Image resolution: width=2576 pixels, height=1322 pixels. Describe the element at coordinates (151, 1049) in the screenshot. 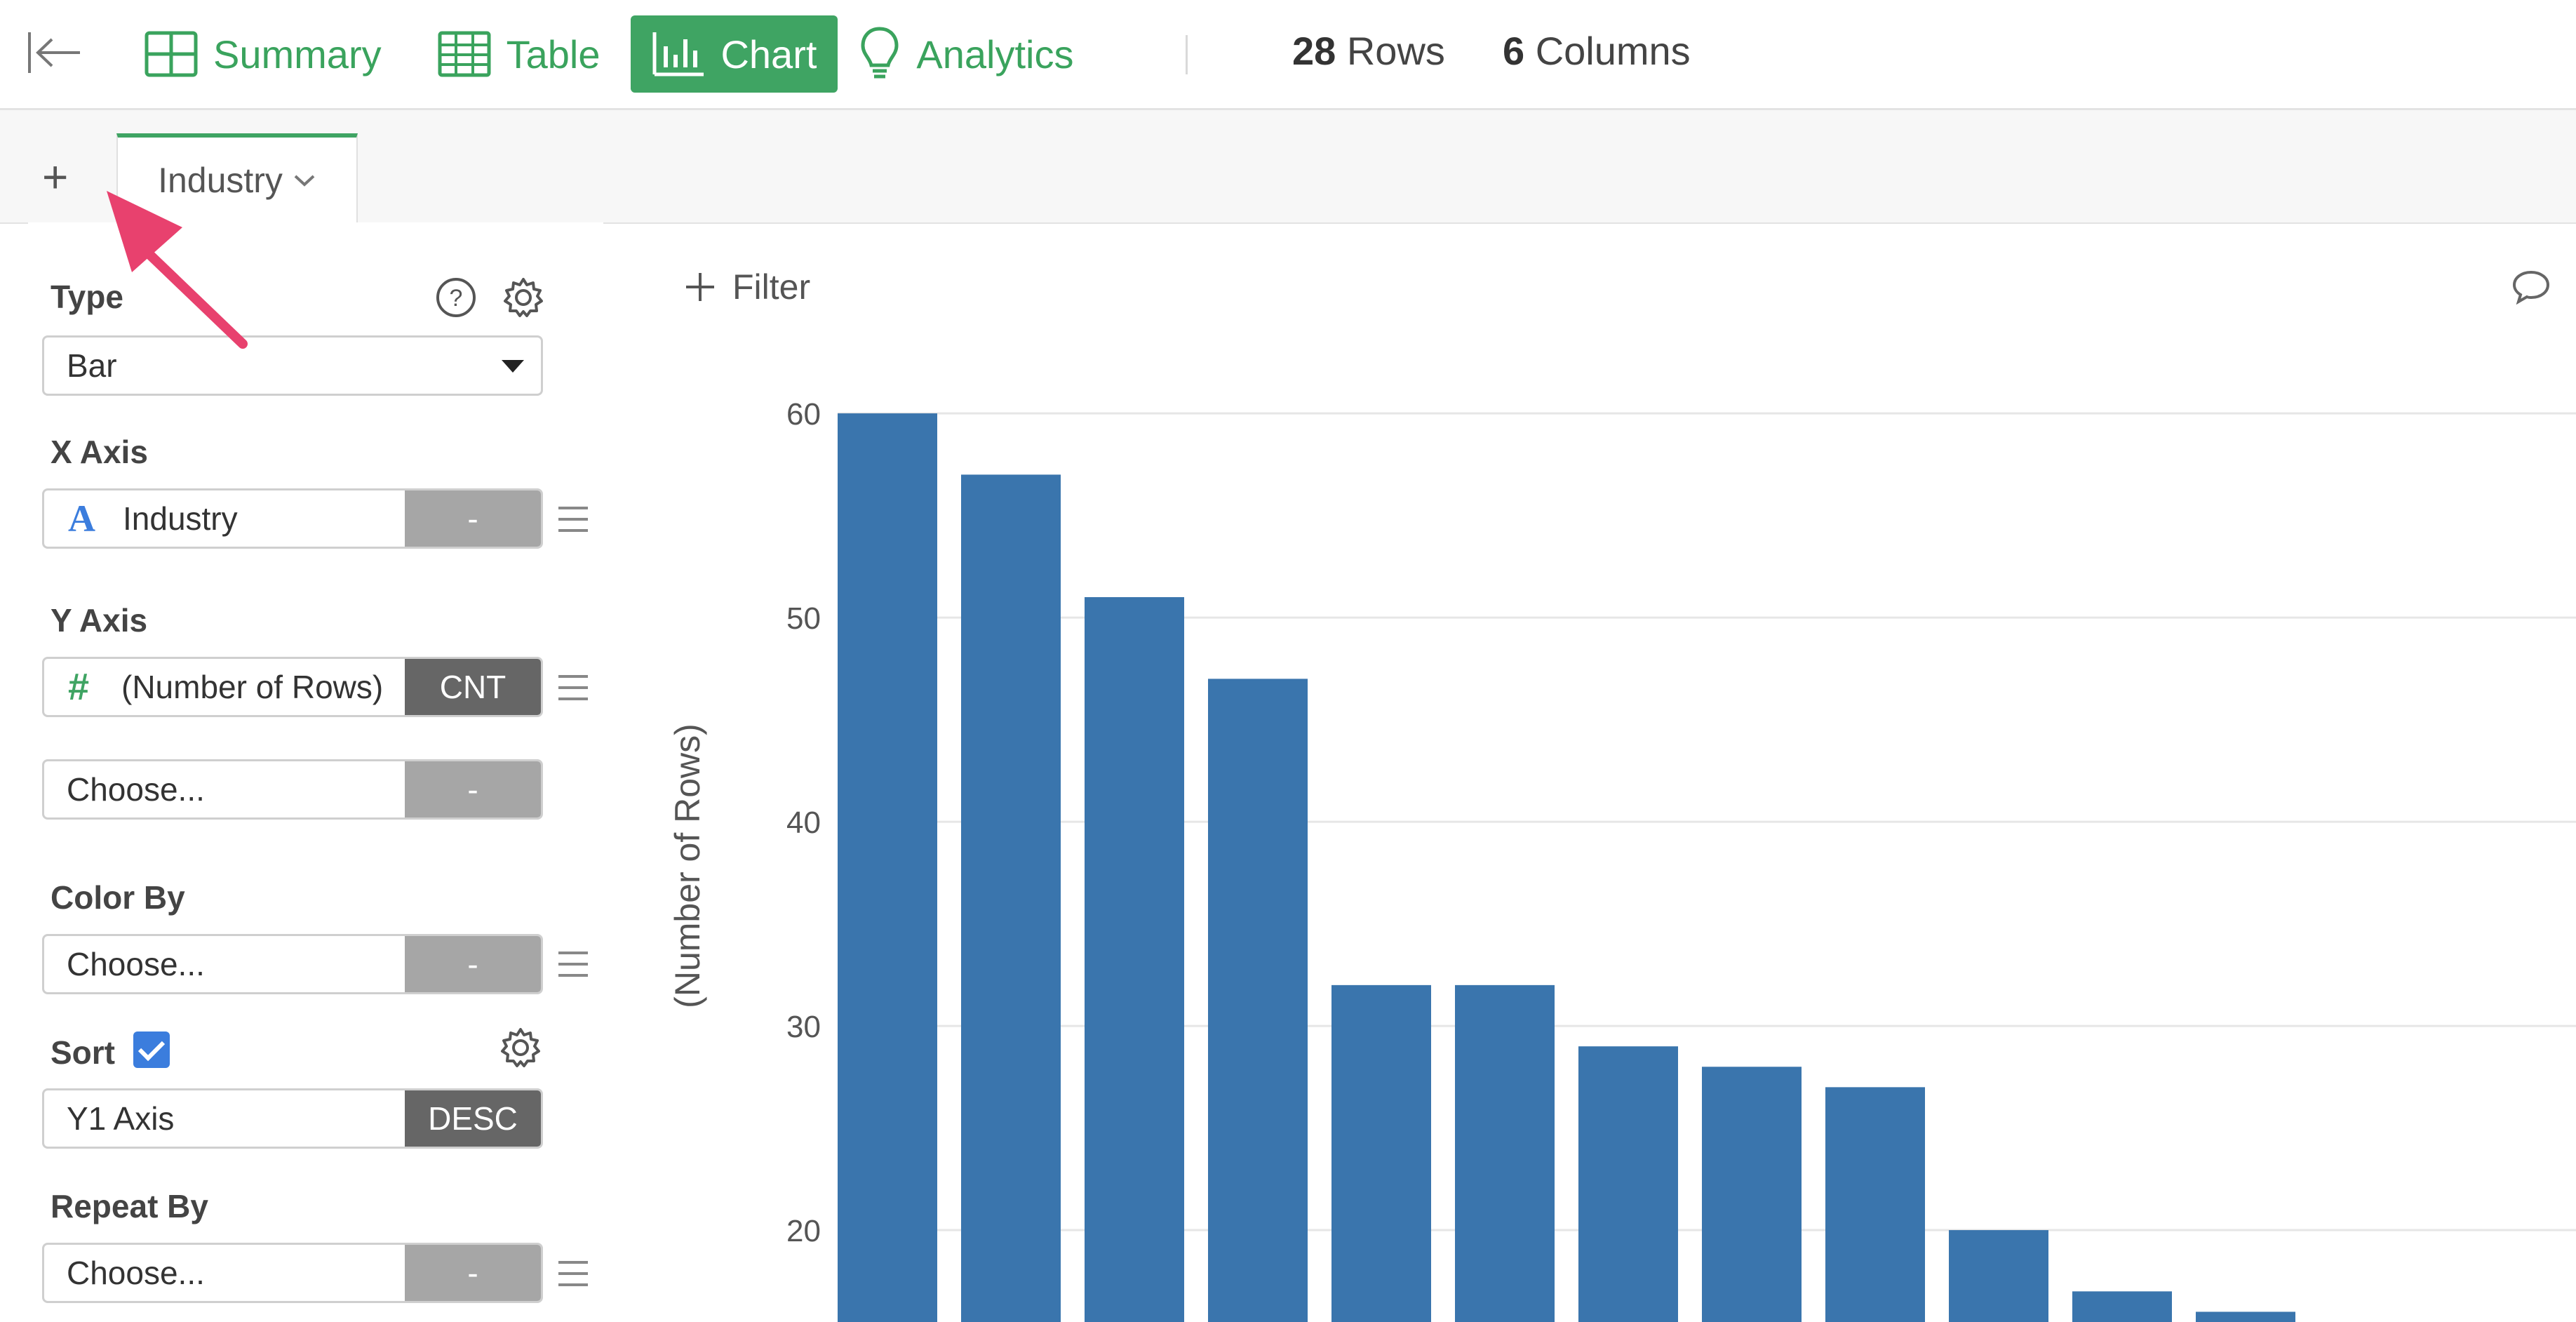

I see `sort-checkbox` at that location.